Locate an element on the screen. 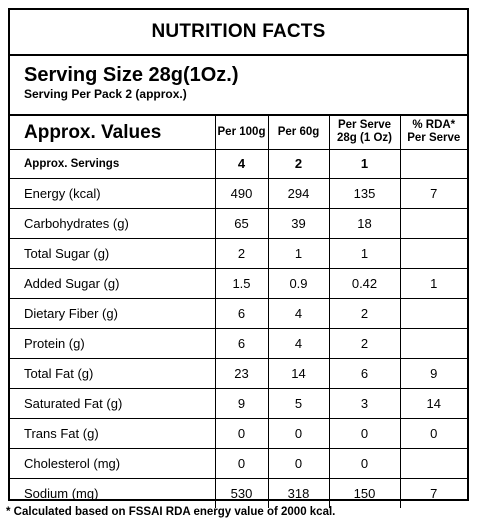 The image size is (480, 524). cell-value: 65 is located at coordinates (241, 223).